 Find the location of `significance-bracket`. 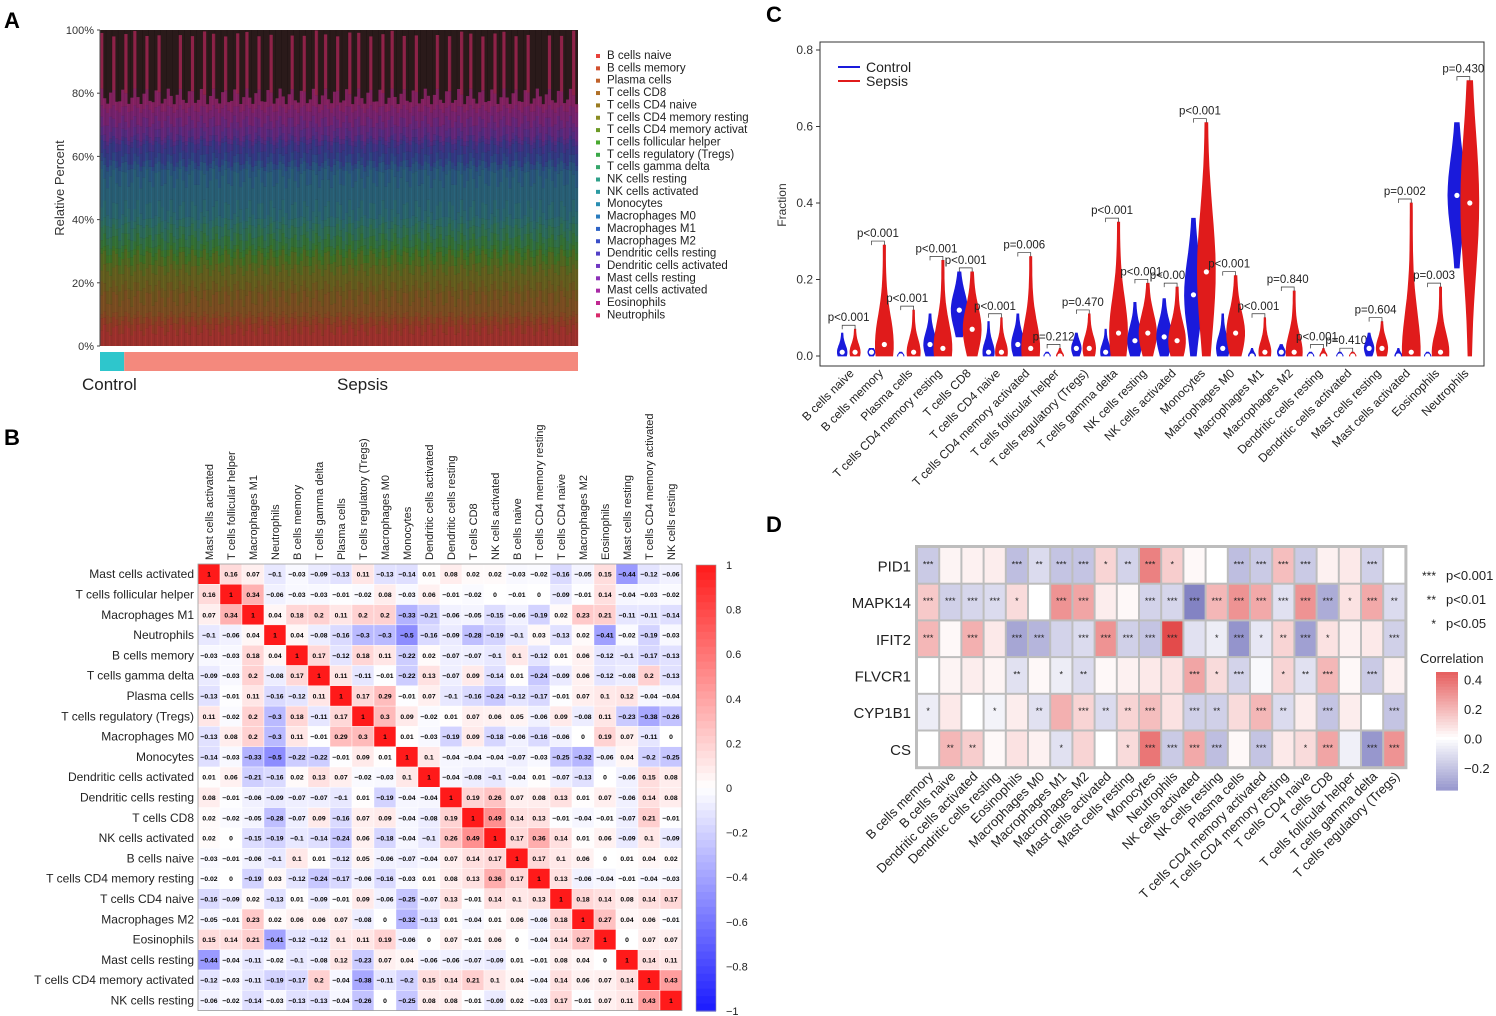

significance-bracket is located at coordinates (1229, 273).